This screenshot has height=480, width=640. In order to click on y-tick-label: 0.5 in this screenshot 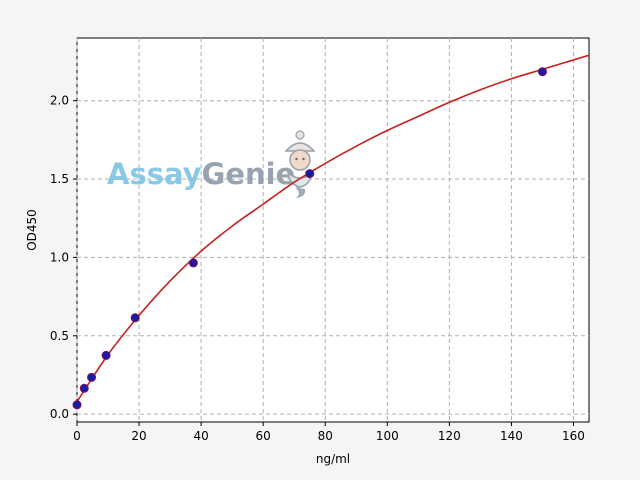, I will do `click(59, 336)`.